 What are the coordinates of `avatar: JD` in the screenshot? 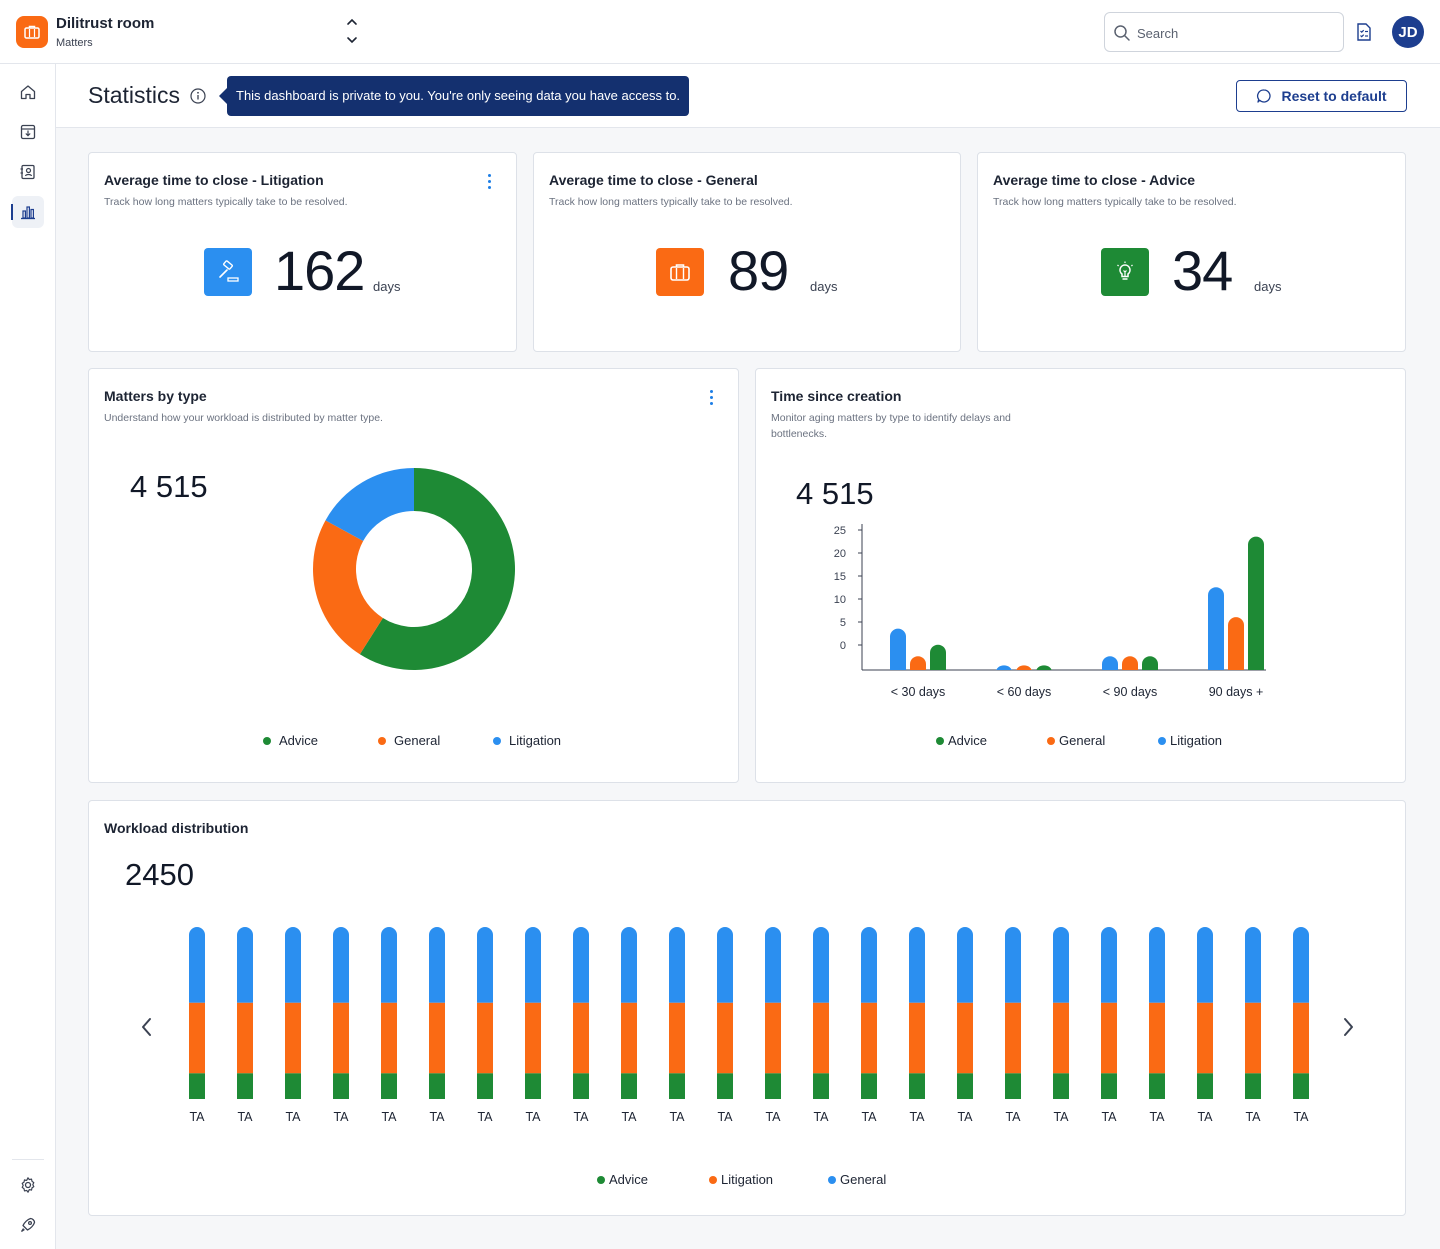 It's located at (1408, 32).